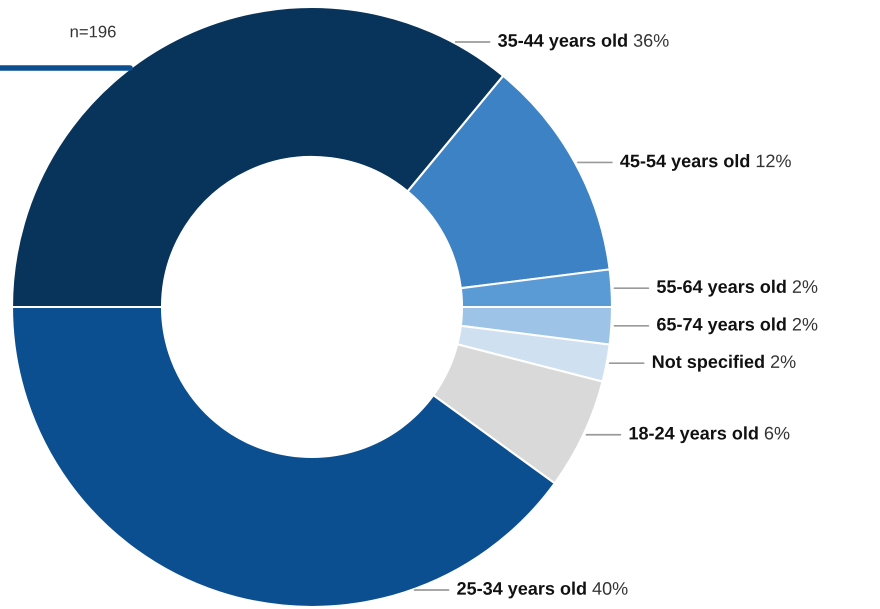 This screenshot has height=609, width=880. What do you see at coordinates (651, 40) in the screenshot?
I see `data-label: 36%` at bounding box center [651, 40].